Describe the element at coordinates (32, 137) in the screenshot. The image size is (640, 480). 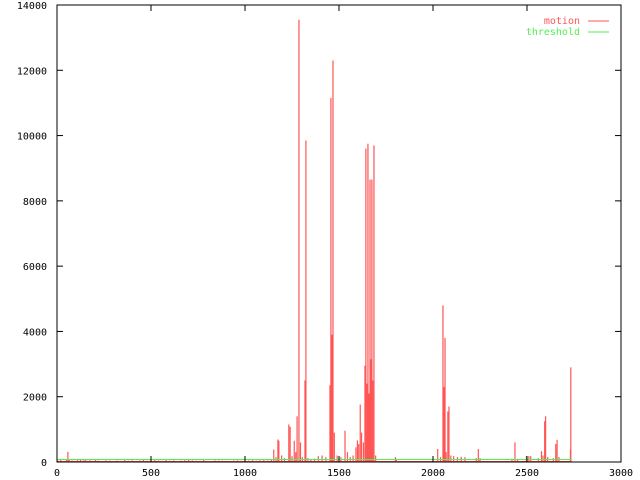
I see `y-tick-label: 10000` at that location.